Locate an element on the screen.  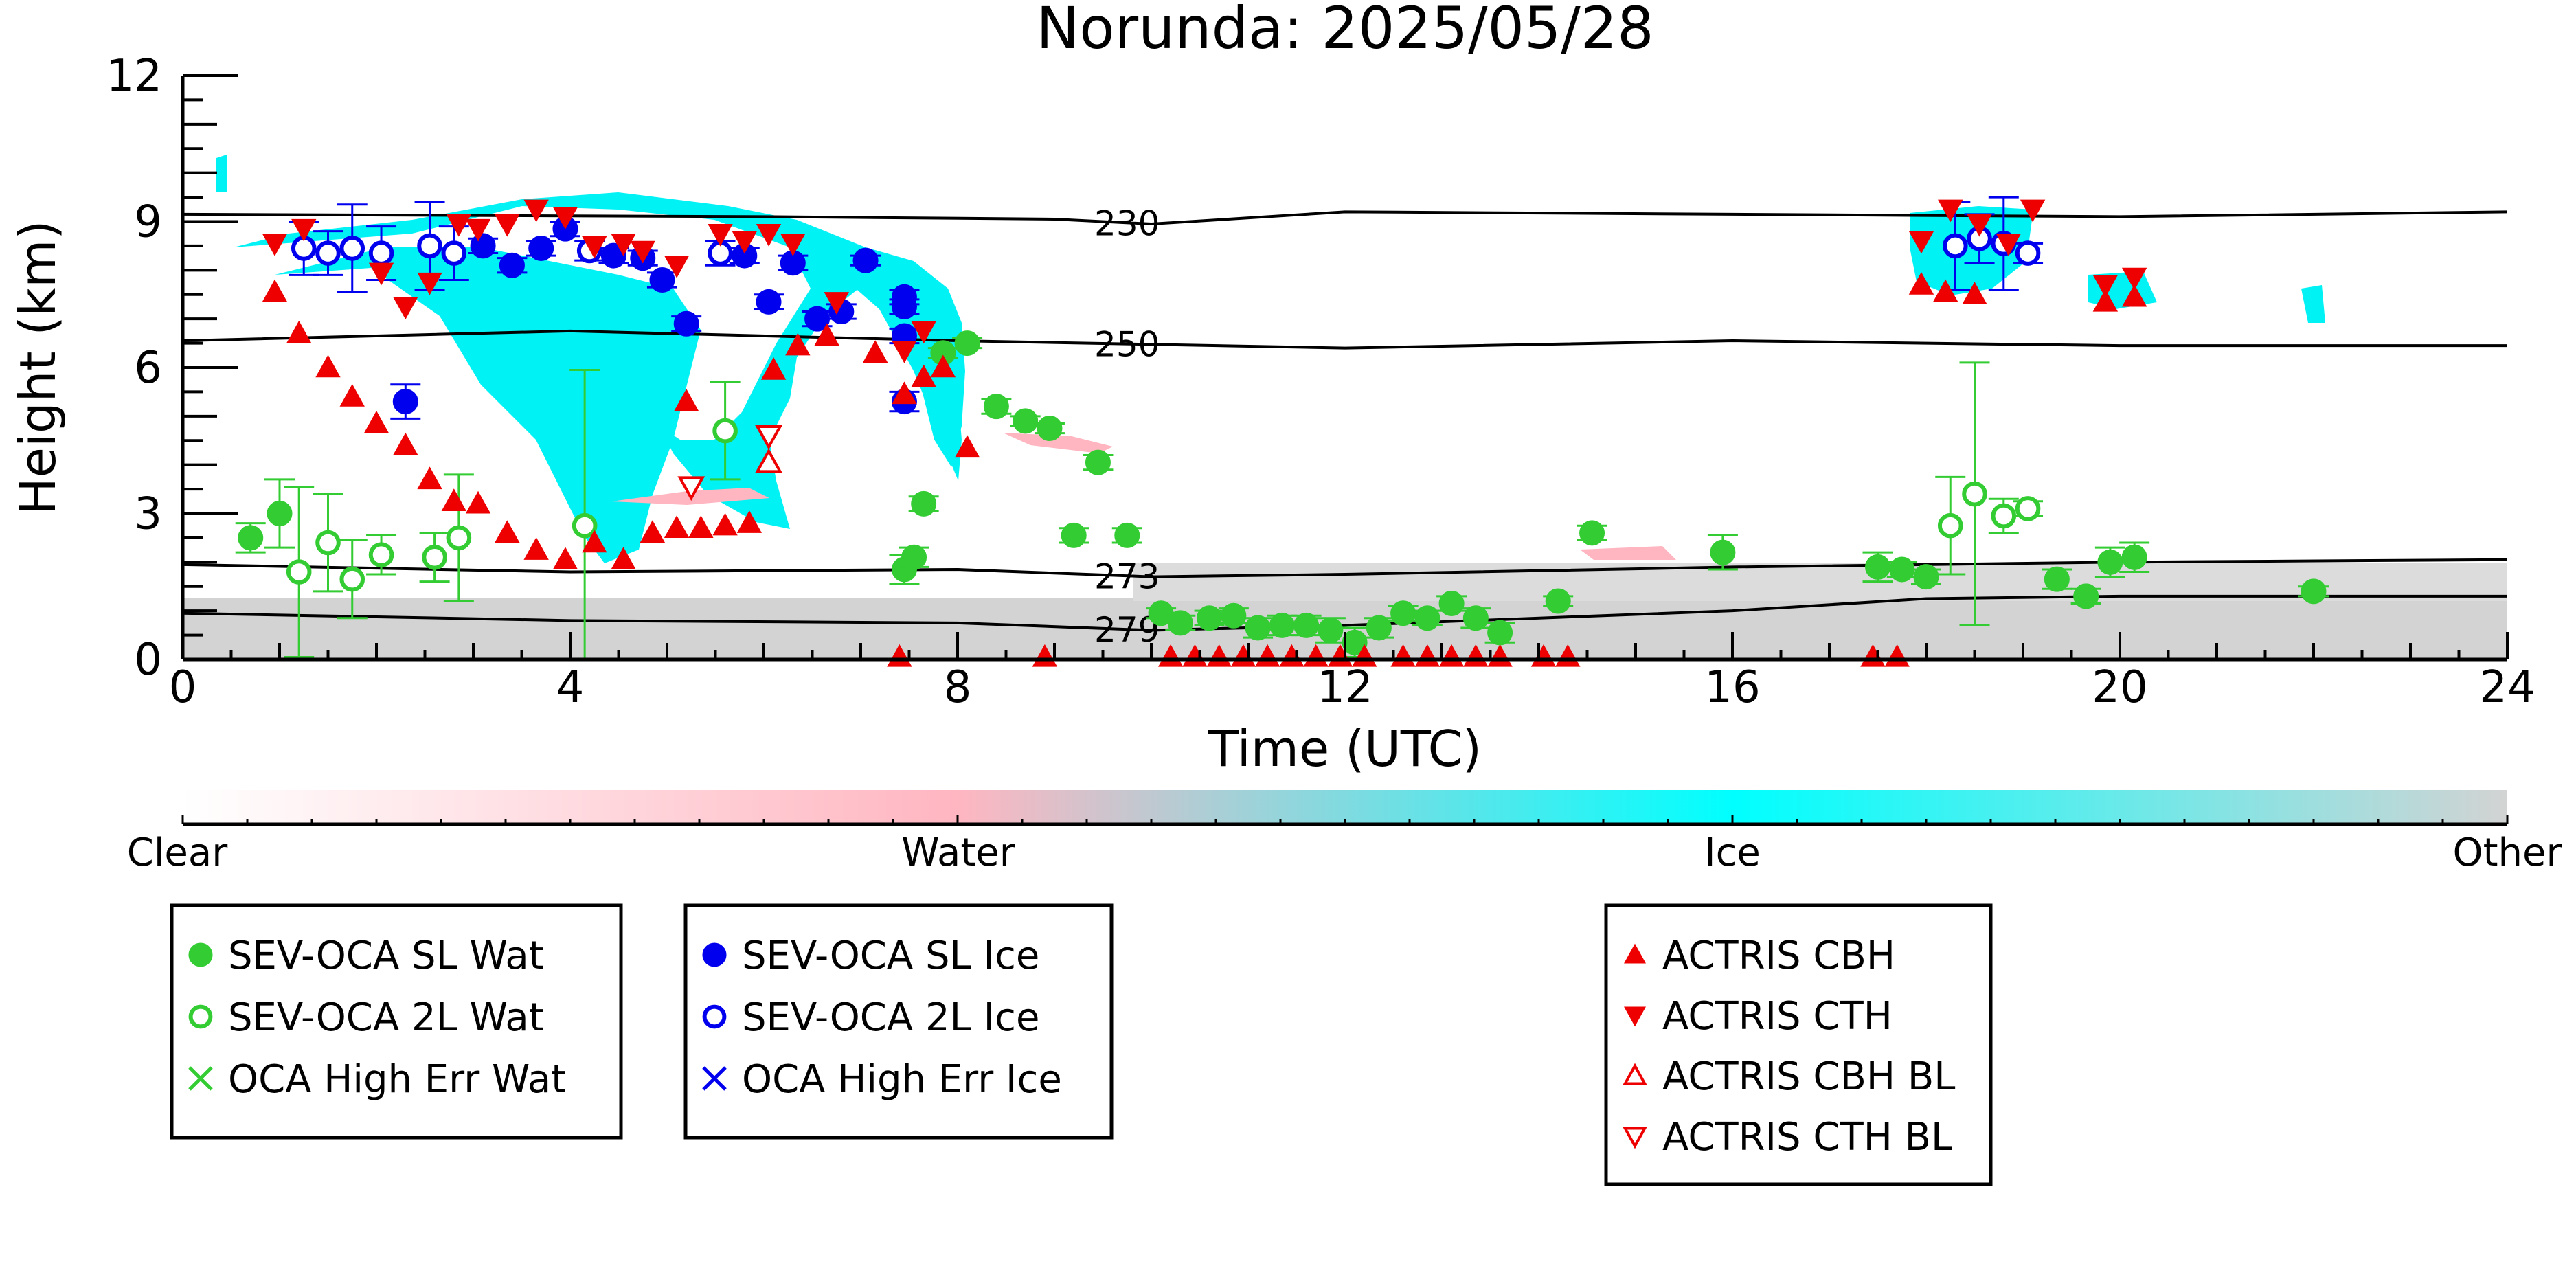
series-actris-cth is located at coordinates (1204, 281).